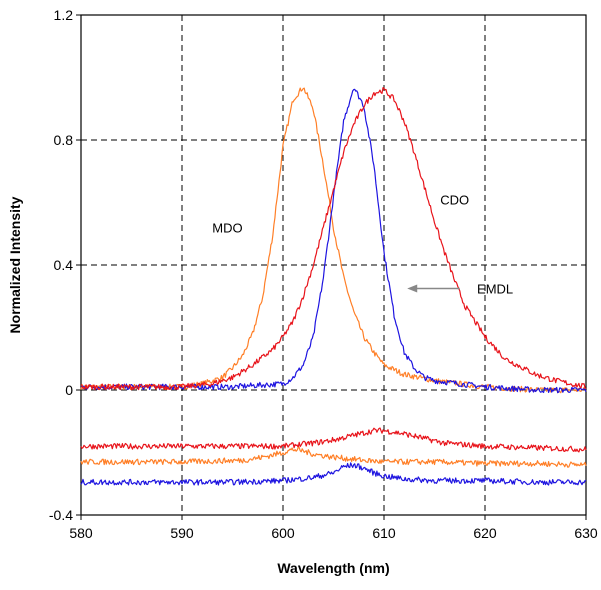 The width and height of the screenshot is (601, 590). What do you see at coordinates (384, 533) in the screenshot?
I see `x-tick-label: 610` at bounding box center [384, 533].